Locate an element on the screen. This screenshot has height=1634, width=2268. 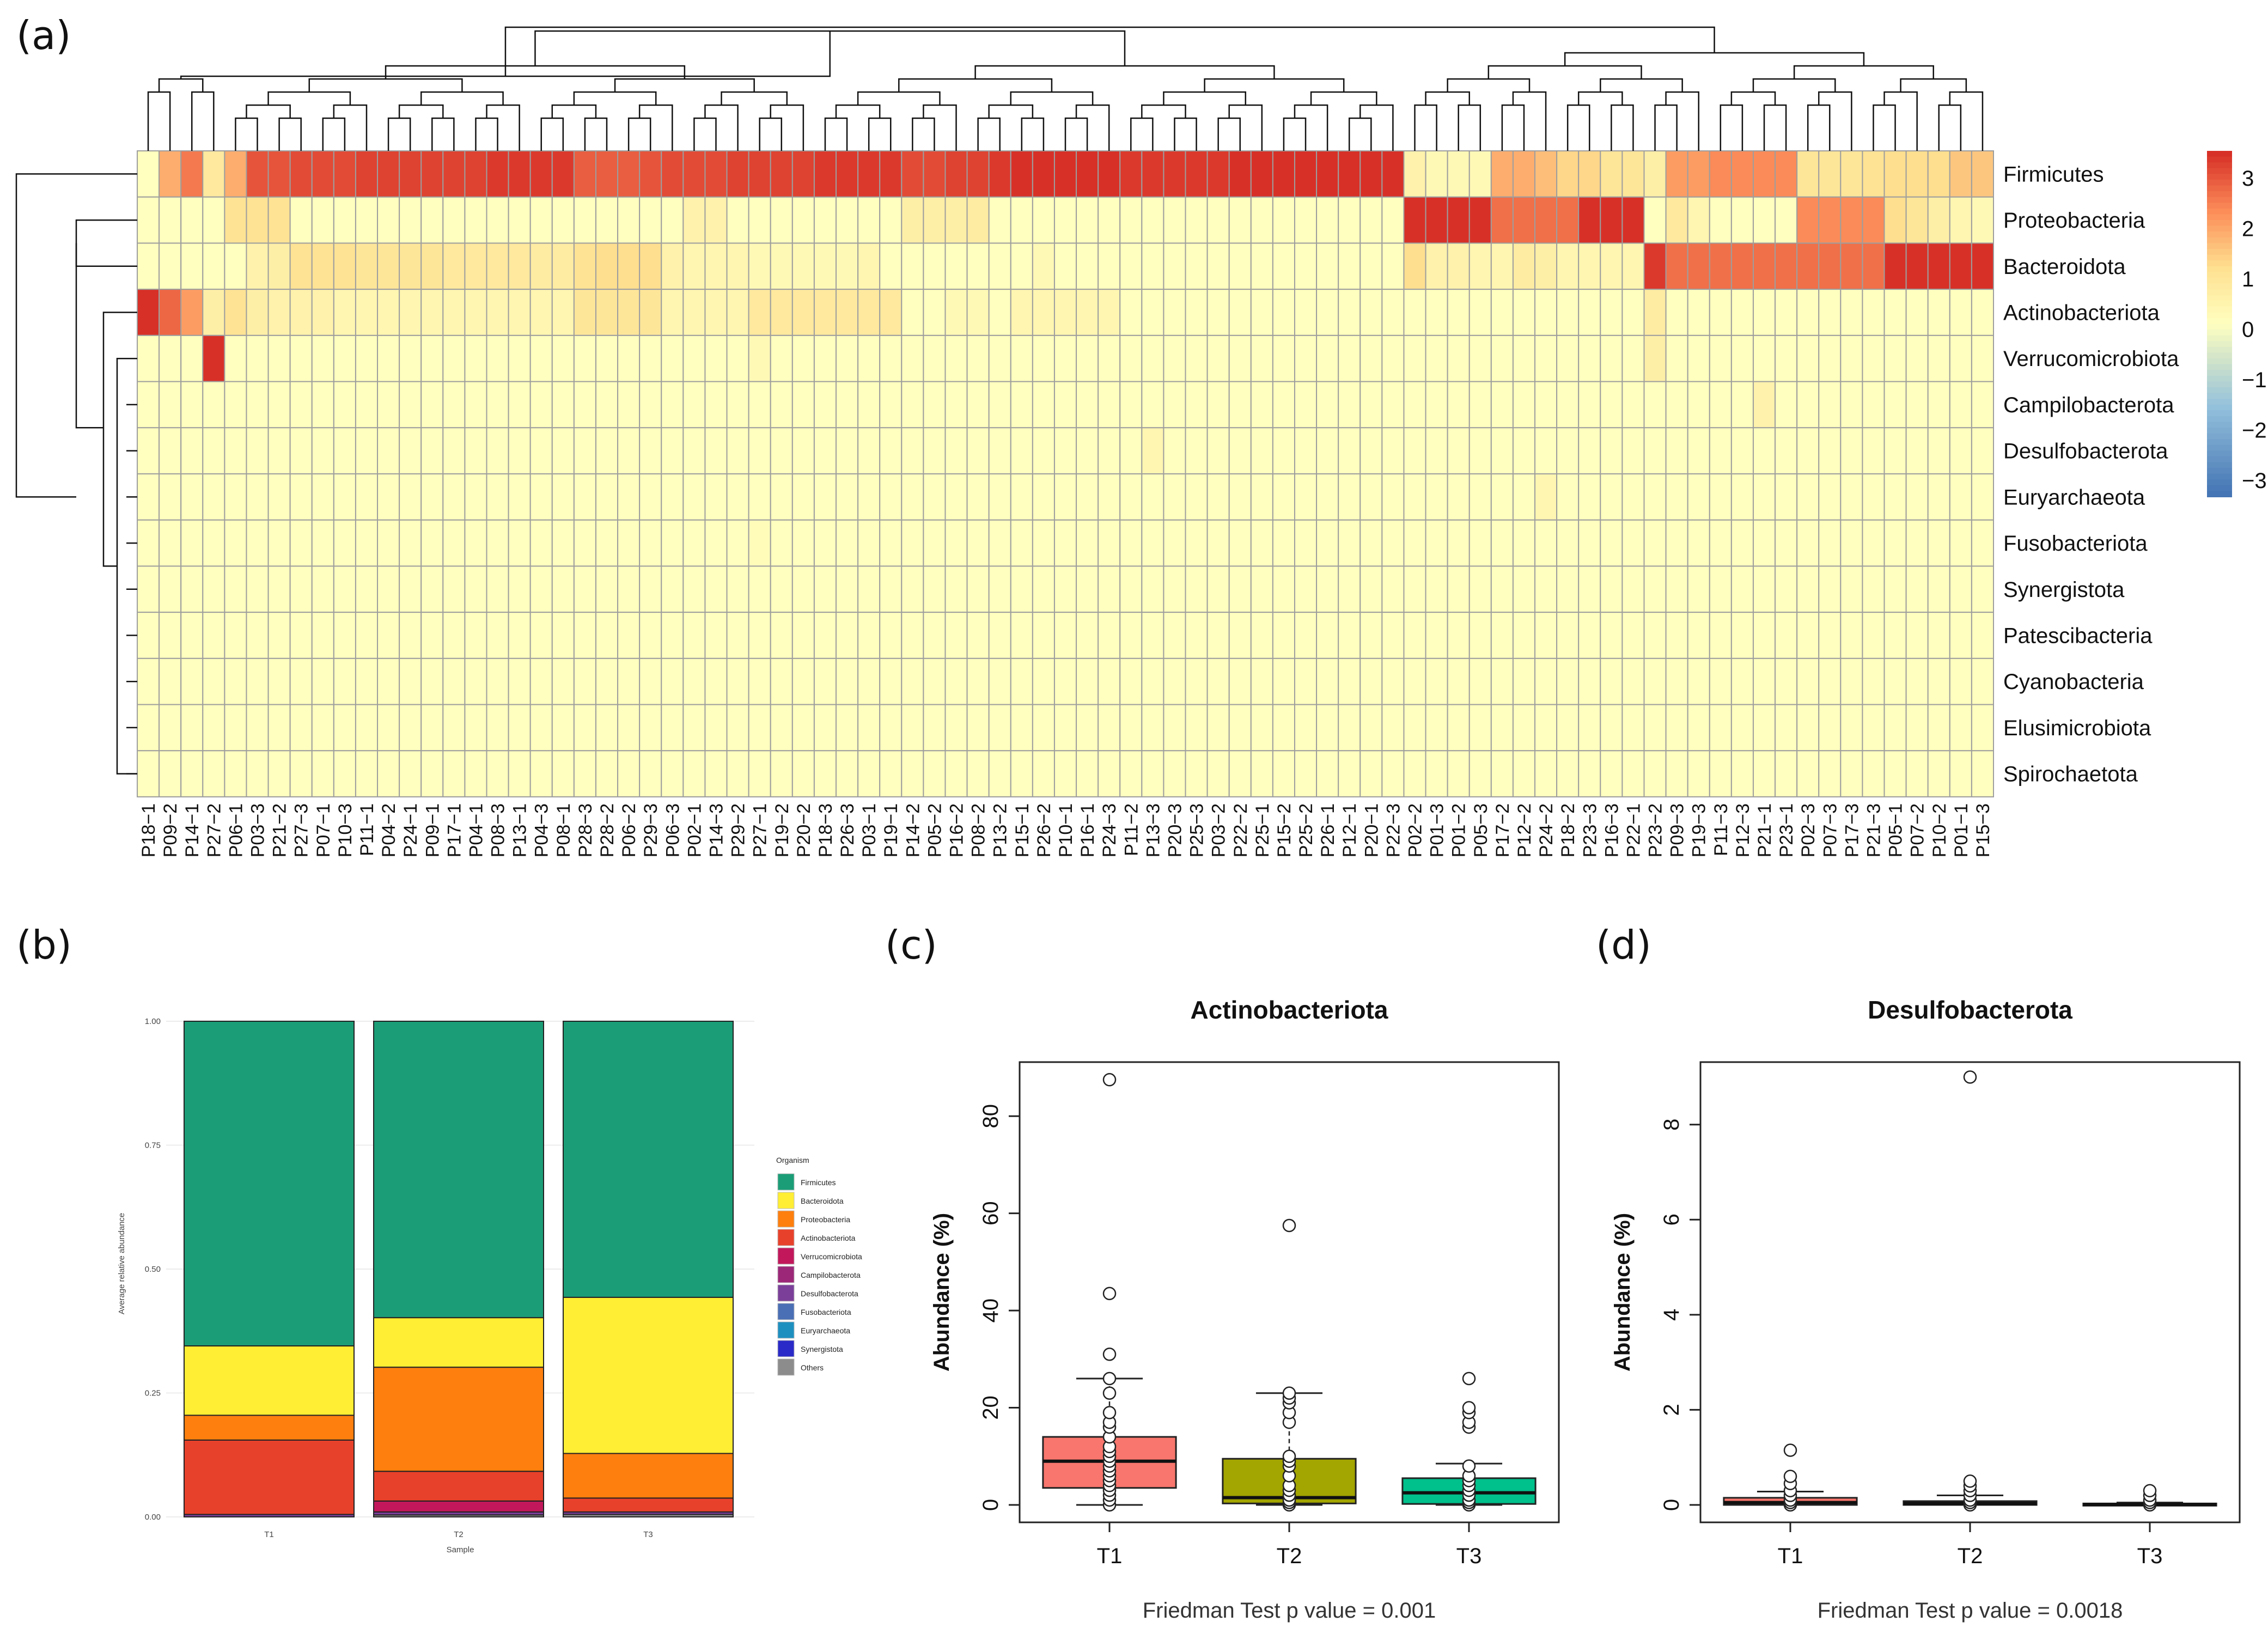
legend-swatch is located at coordinates (786, 1219).